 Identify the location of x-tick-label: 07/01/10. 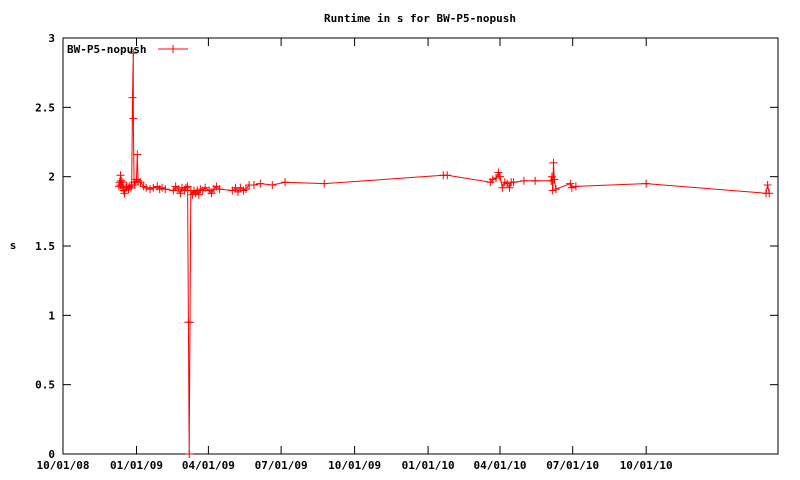
(572, 465).